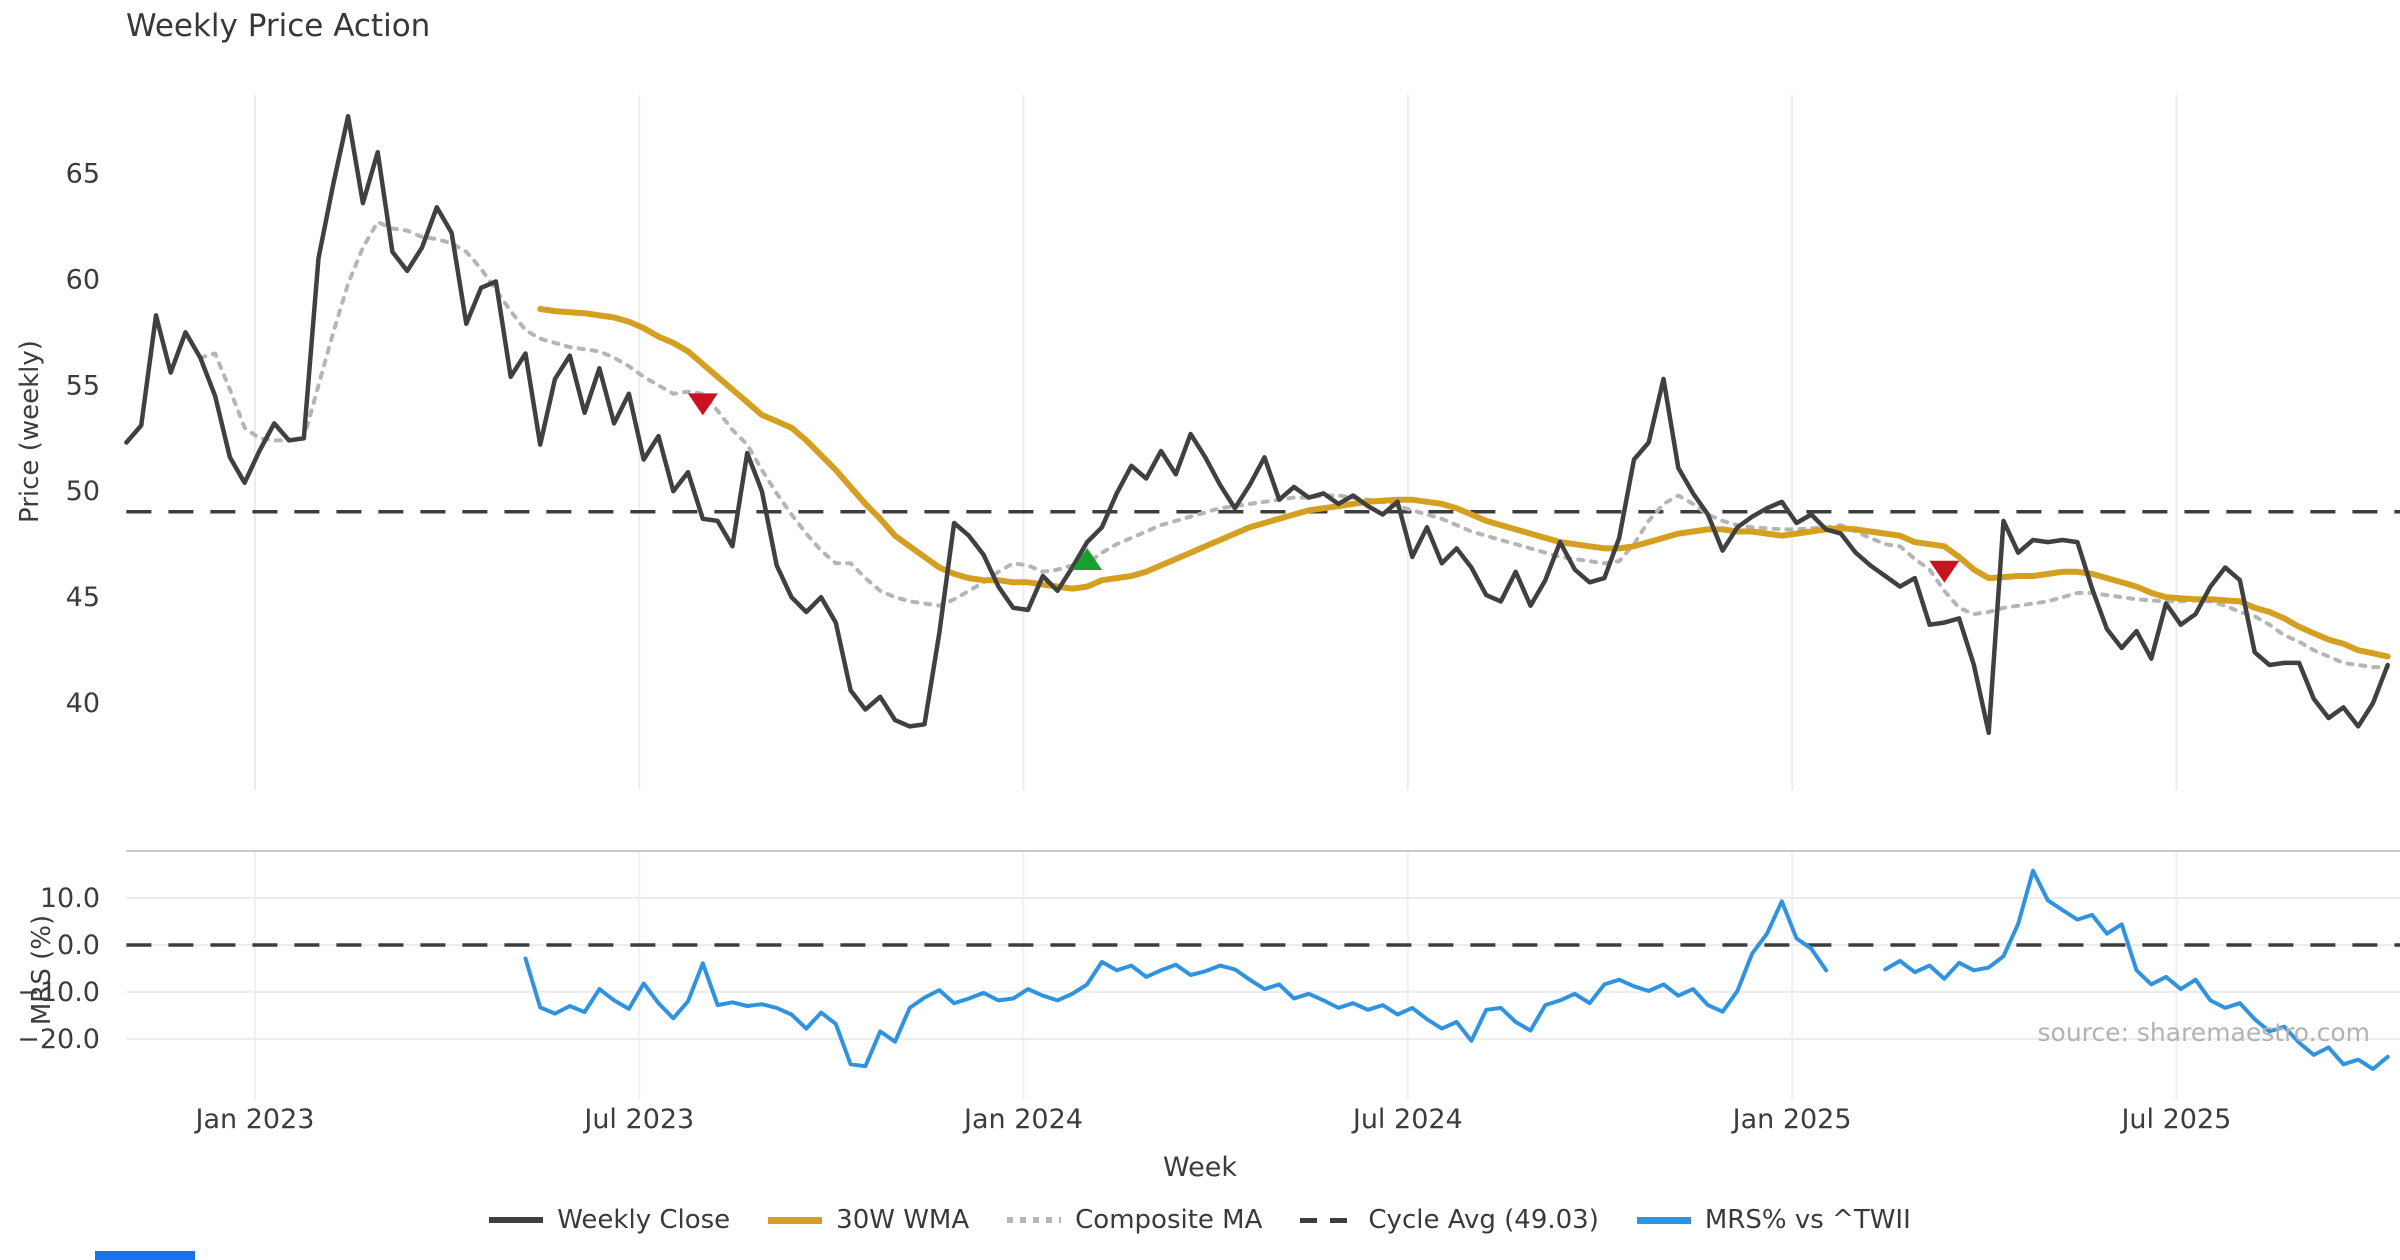 The height and width of the screenshot is (1260, 2400). I want to click on legend-item-composite: Composite MA, so click(1134, 1220).